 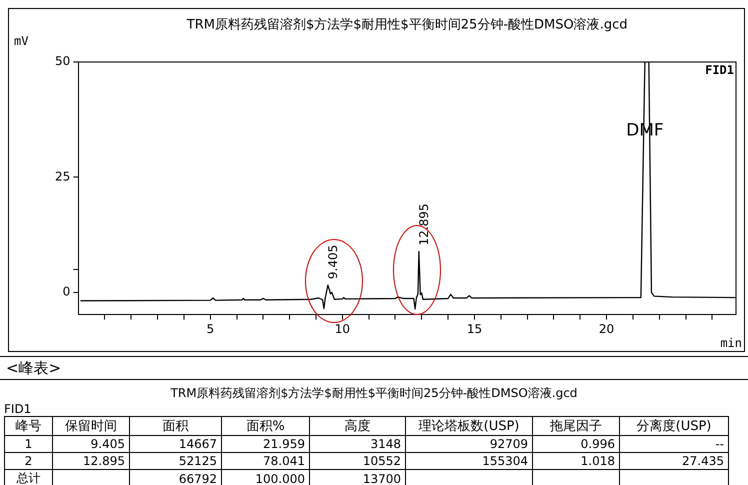 What do you see at coordinates (597, 461) in the screenshot?
I see `text: 1.018` at bounding box center [597, 461].